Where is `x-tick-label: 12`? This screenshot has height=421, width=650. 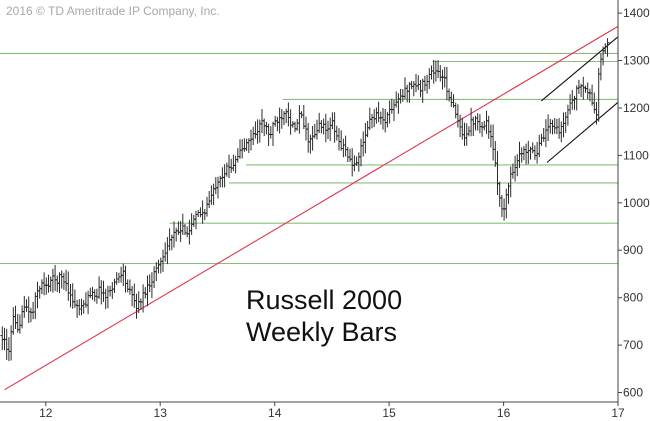 x-tick-label: 12 is located at coordinates (46, 413).